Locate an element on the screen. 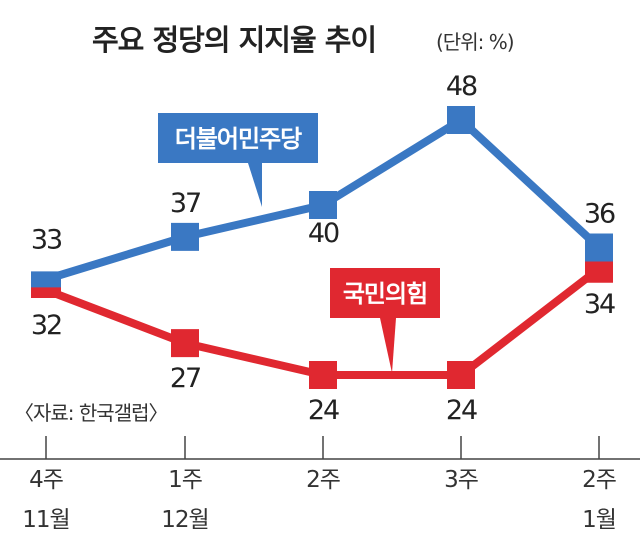 Image resolution: width=640 pixels, height=543 pixels. data-label-1-1: 27 is located at coordinates (185, 378).